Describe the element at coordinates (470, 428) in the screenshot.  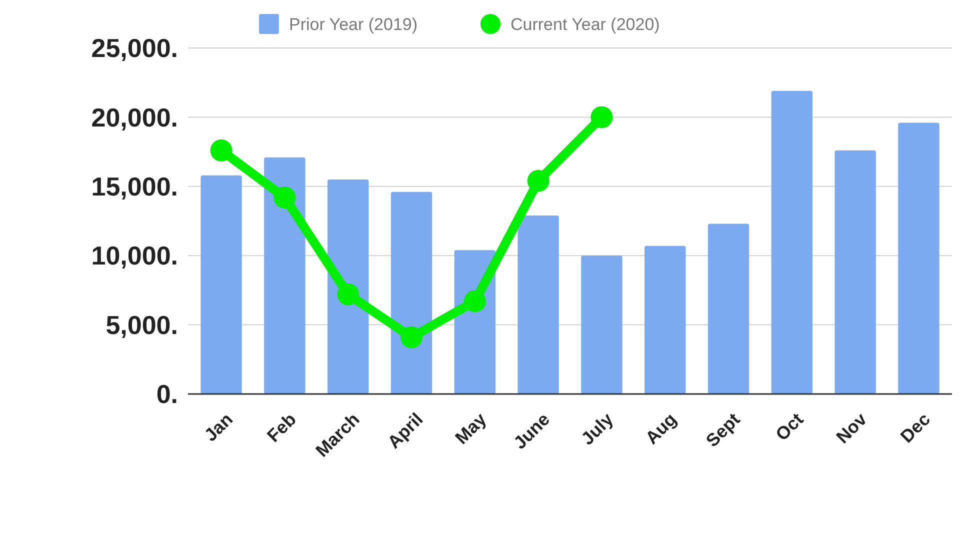
I see `x-tick-label: May` at that location.